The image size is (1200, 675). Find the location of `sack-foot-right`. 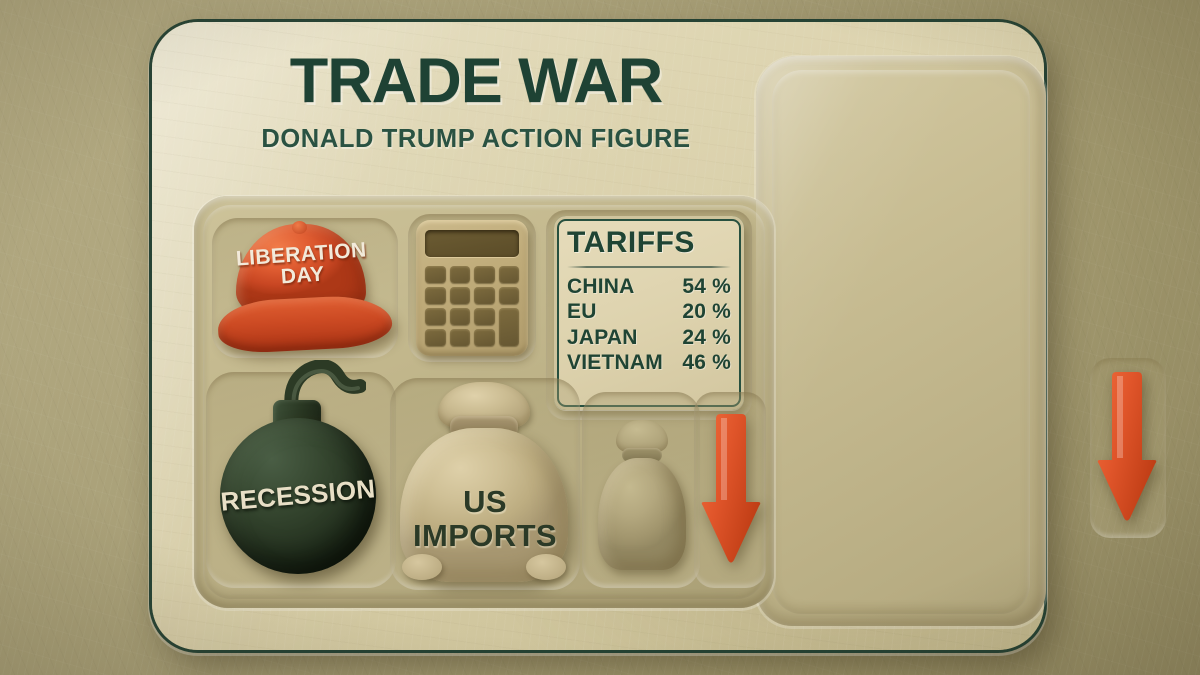

sack-foot-right is located at coordinates (546, 567).